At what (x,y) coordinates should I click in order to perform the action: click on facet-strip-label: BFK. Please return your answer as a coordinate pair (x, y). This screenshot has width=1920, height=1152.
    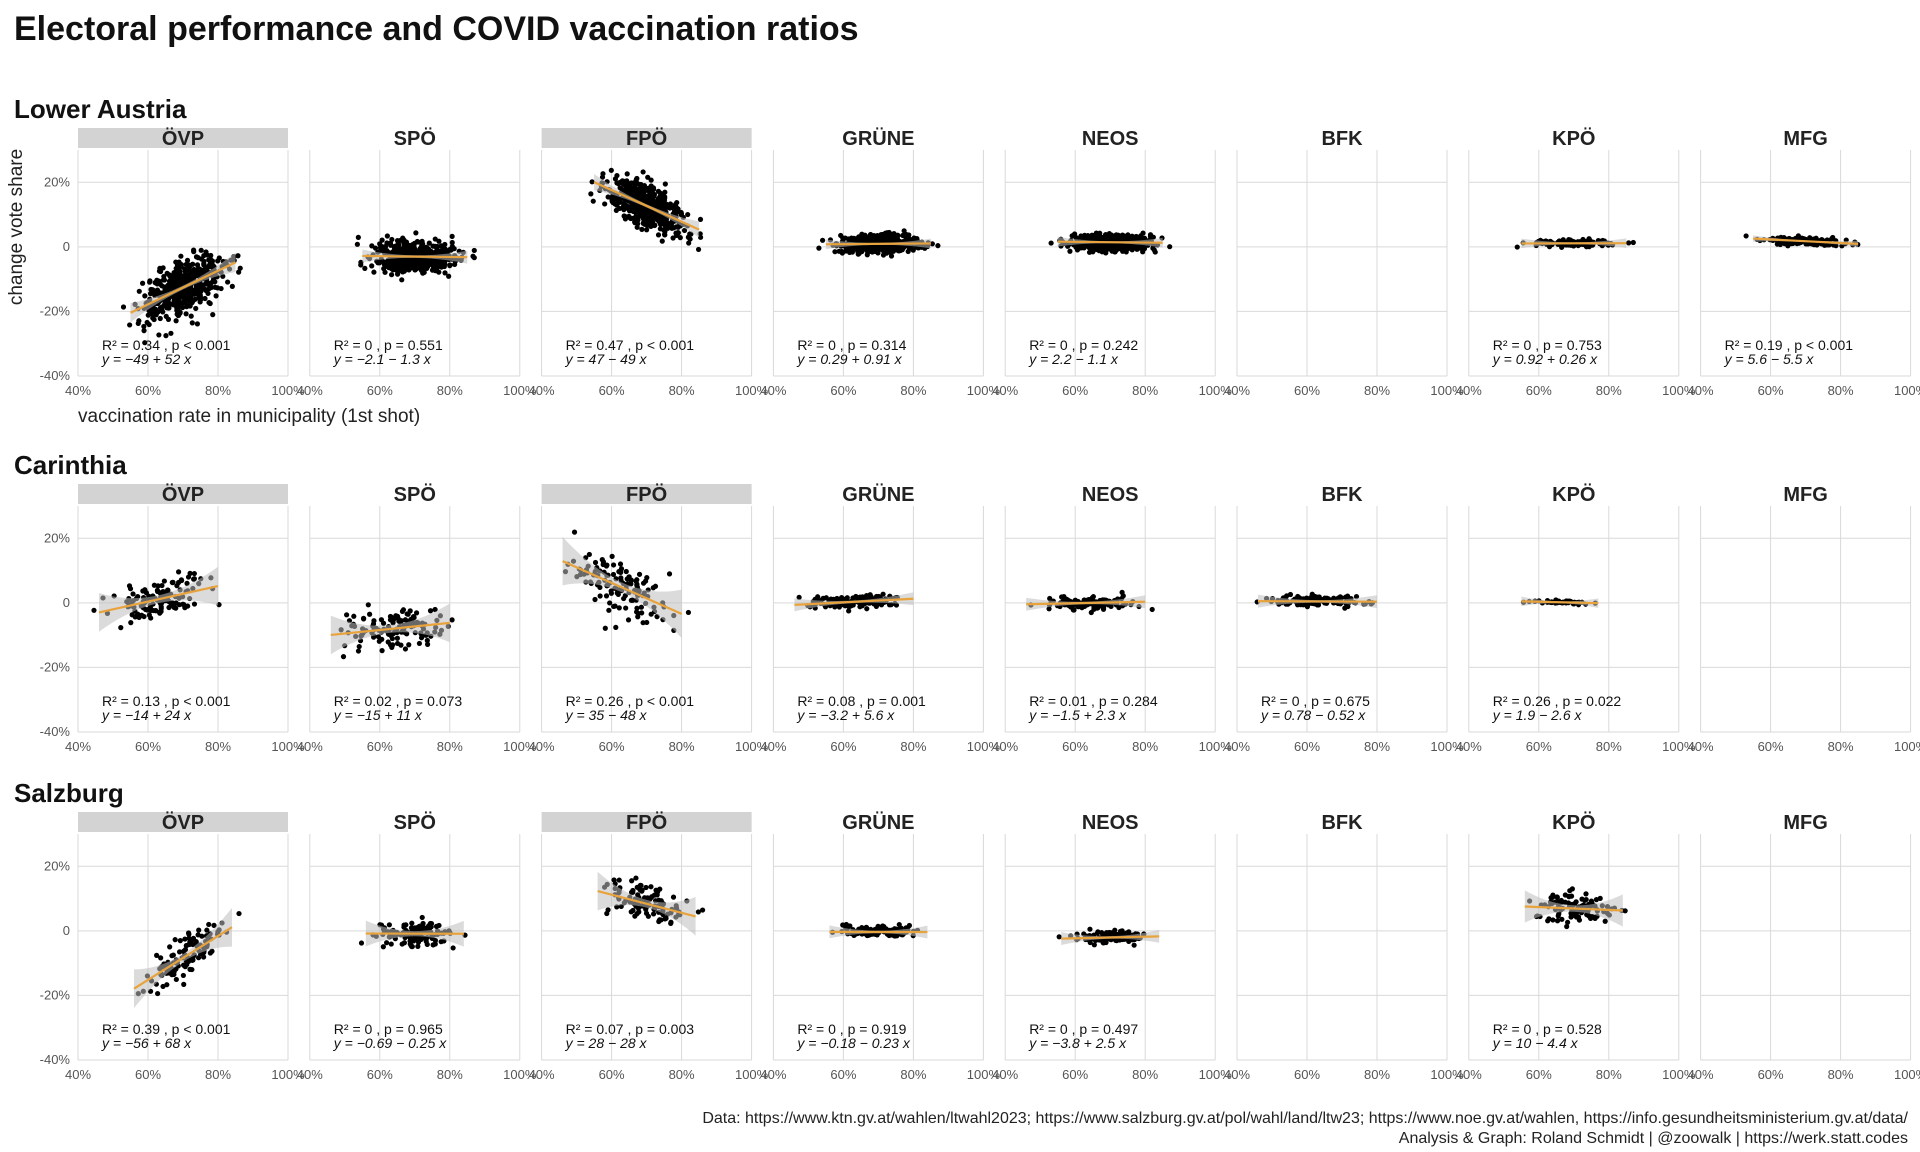
    Looking at the image, I should click on (1342, 823).